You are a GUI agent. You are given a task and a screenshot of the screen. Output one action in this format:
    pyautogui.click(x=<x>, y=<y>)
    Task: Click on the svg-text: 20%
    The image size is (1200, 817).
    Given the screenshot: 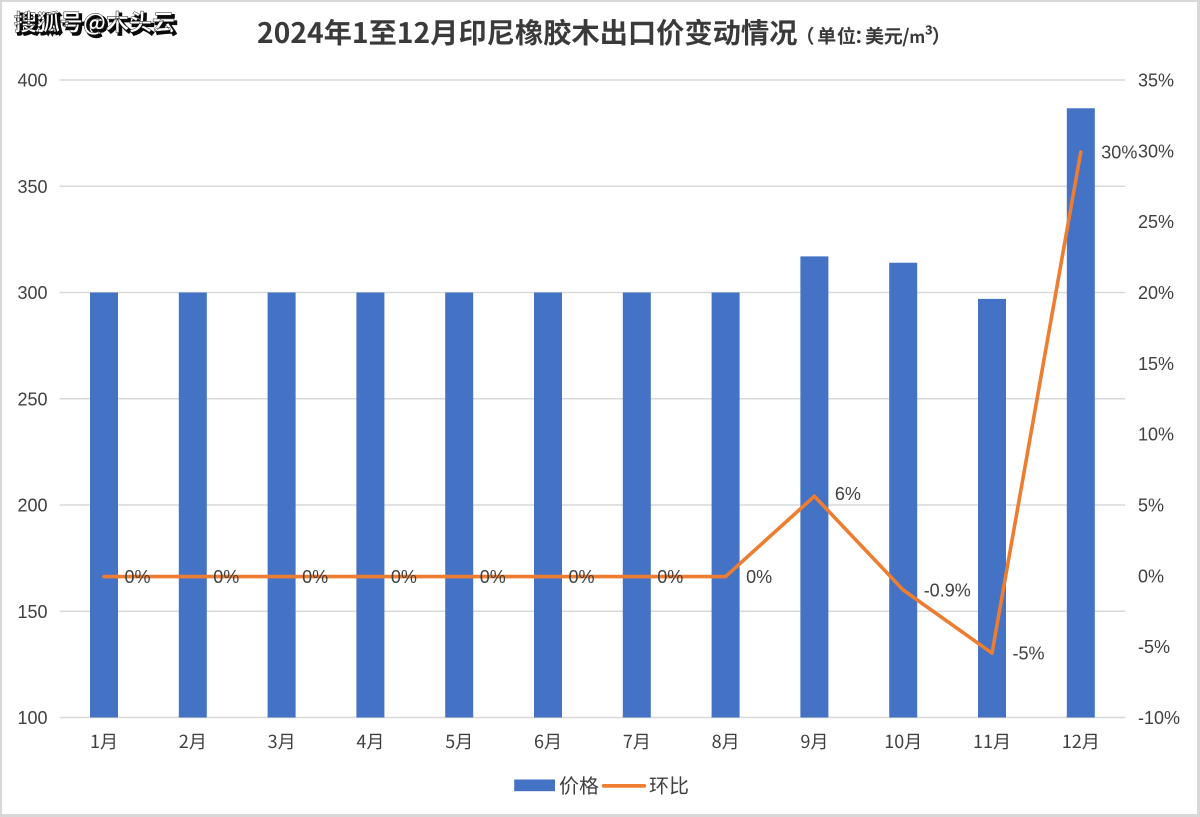 What is the action you would take?
    pyautogui.click(x=1156, y=293)
    